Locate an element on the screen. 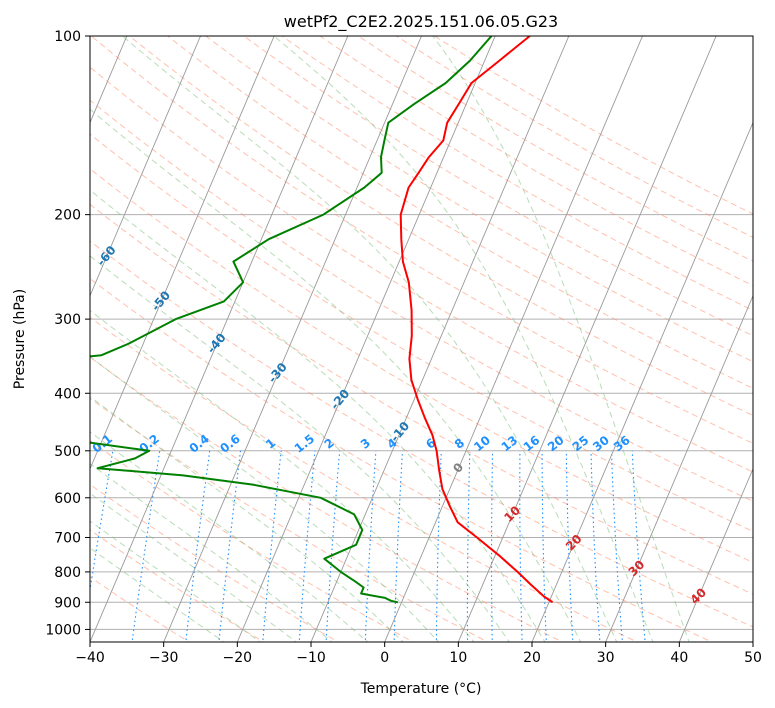 This screenshot has height=708, width=775. x-tick-label: −10 is located at coordinates (311, 658).